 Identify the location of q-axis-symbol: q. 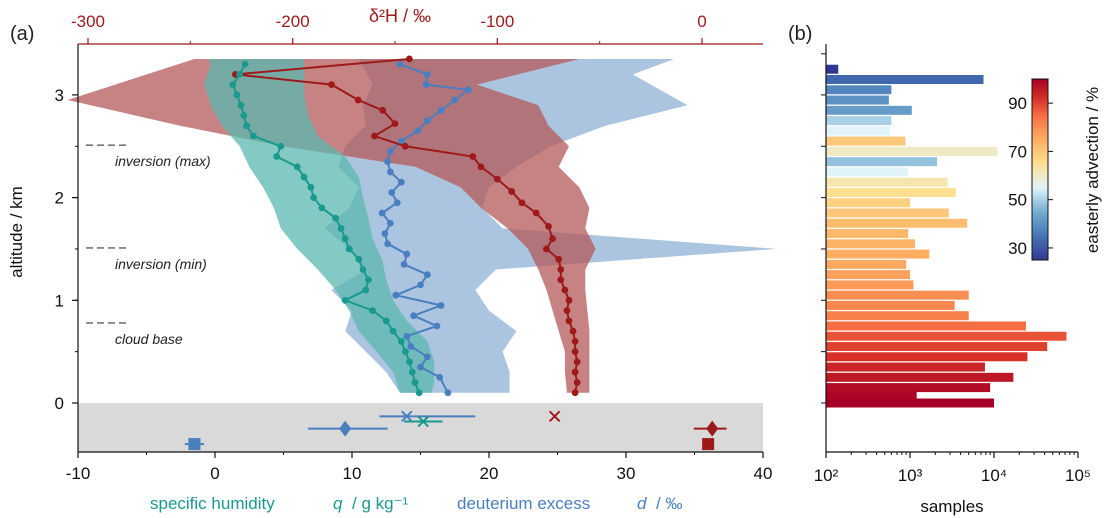
(338, 503).